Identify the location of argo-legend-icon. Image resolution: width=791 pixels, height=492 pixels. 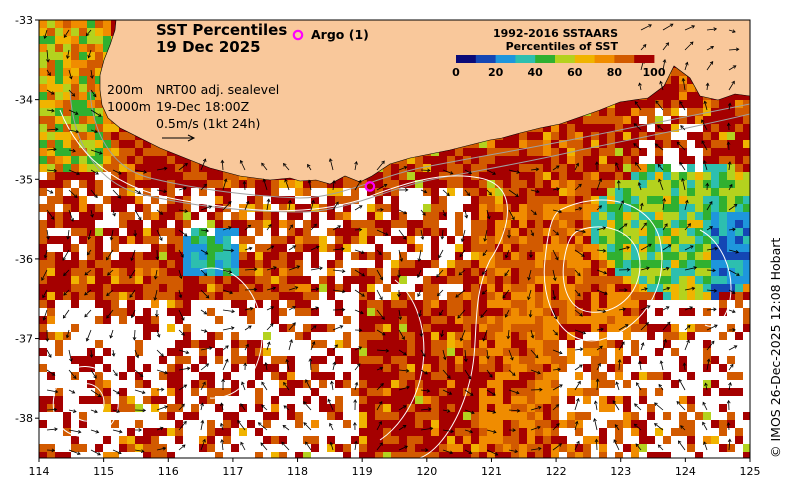
(298, 35).